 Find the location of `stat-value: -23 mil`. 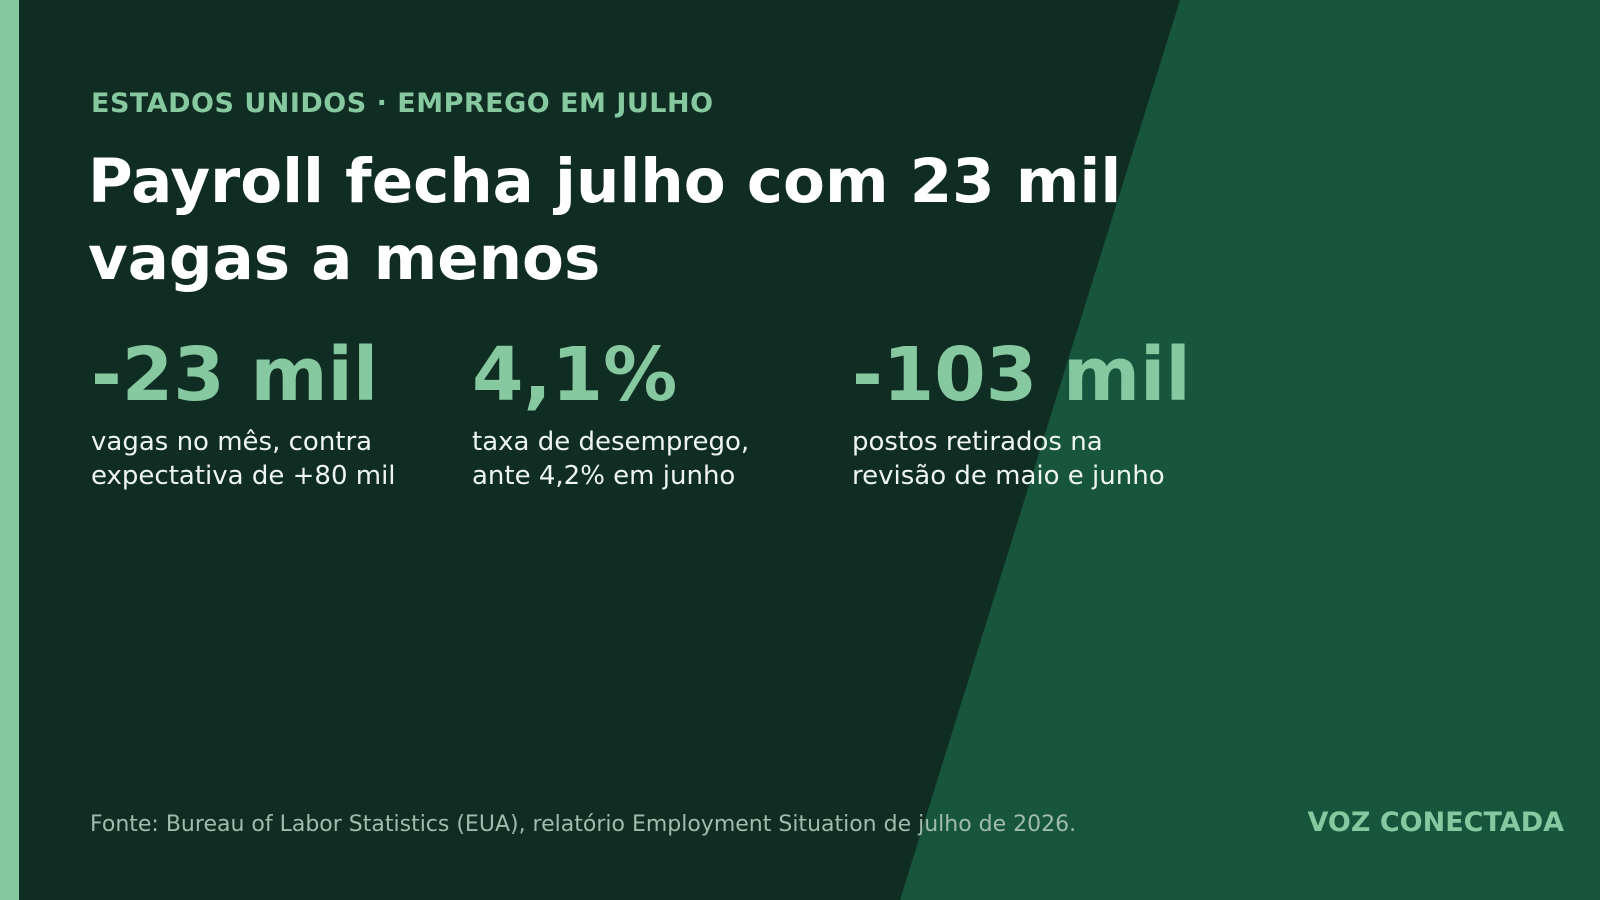

stat-value: -23 mil is located at coordinates (235, 375).